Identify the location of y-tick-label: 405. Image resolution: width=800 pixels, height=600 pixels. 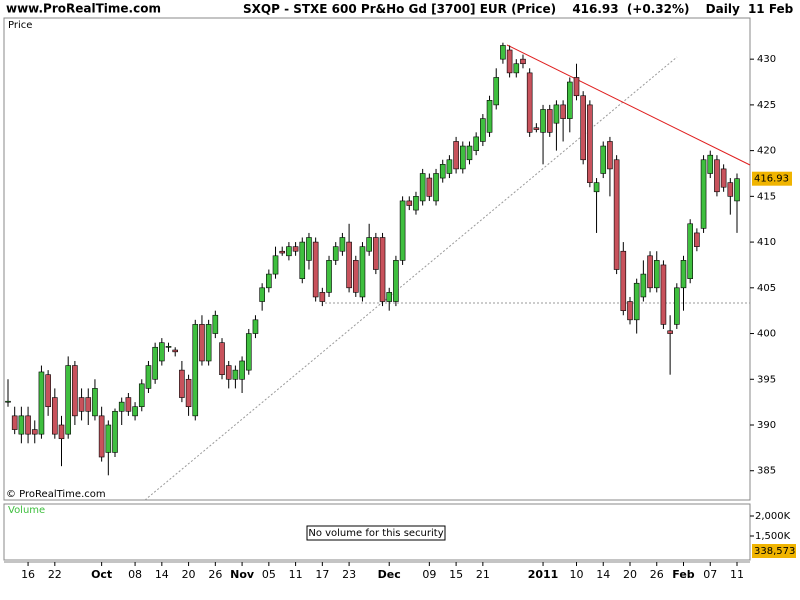
(766, 288).